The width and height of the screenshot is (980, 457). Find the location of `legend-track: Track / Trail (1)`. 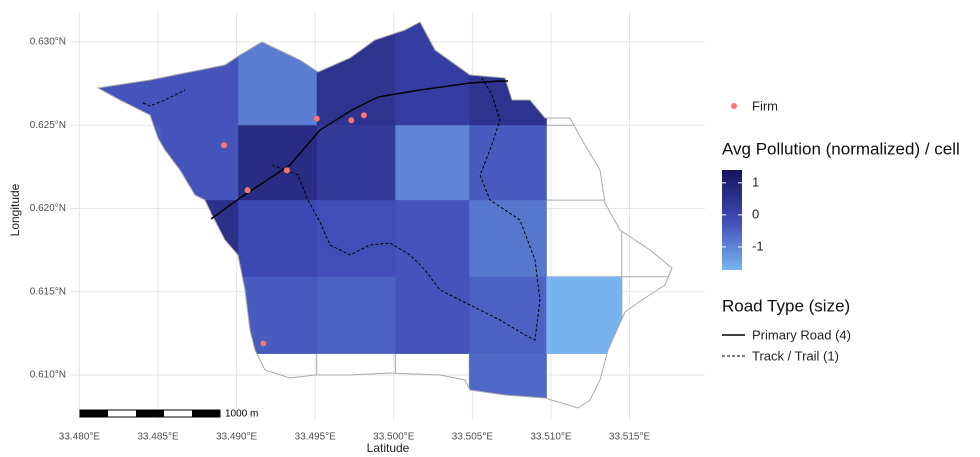

legend-track: Track / Trail (1) is located at coordinates (795, 355).